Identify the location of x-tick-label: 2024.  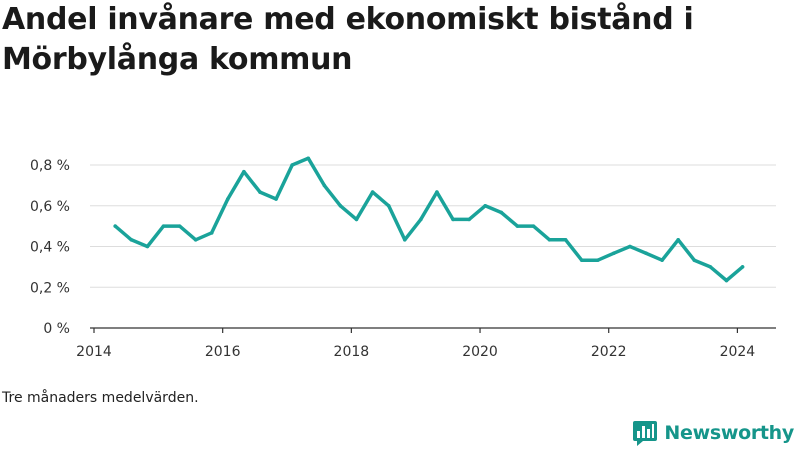
(738, 352).